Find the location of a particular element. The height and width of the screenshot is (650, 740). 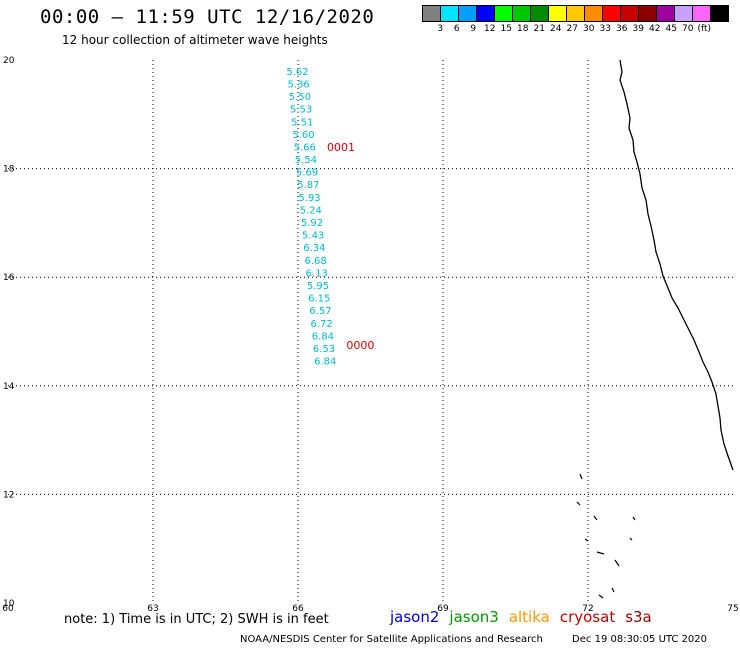

swh-value: 5.24 is located at coordinates (311, 210).